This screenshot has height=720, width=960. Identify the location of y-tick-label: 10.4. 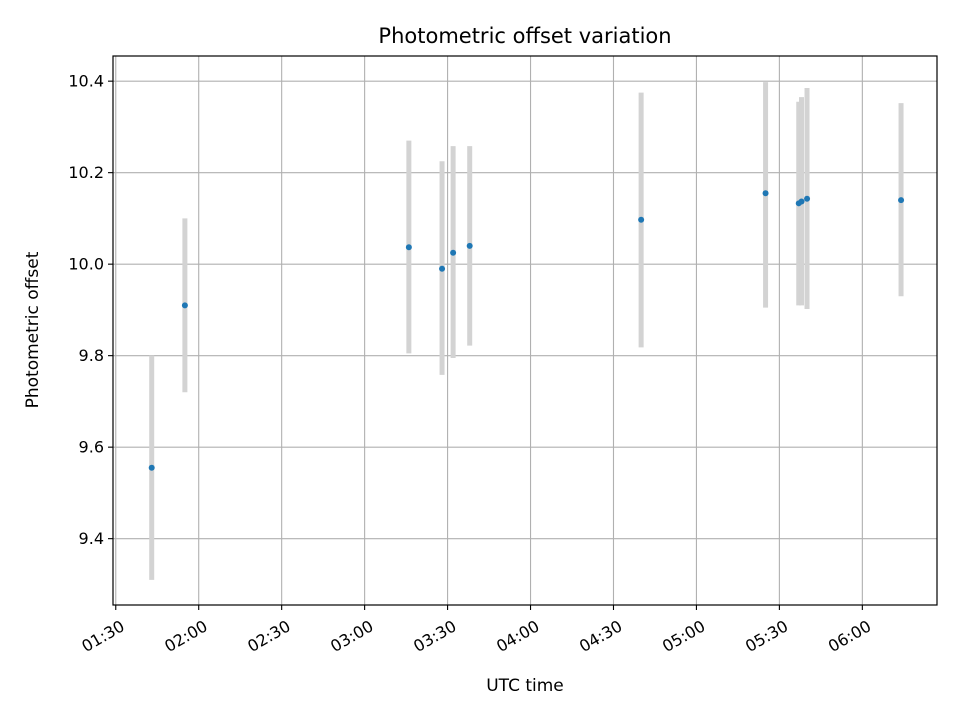
(86, 81).